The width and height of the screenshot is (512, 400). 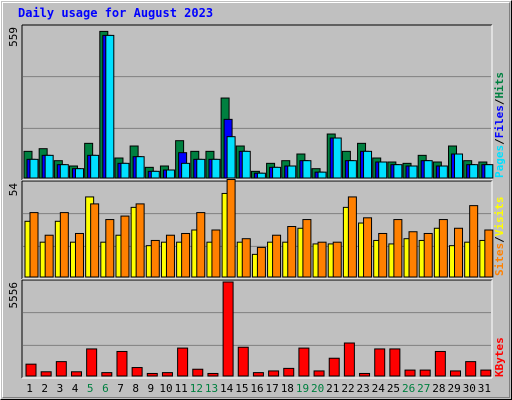 What do you see at coordinates (379, 388) in the screenshot?
I see `x-tick-label-24: 24` at bounding box center [379, 388].